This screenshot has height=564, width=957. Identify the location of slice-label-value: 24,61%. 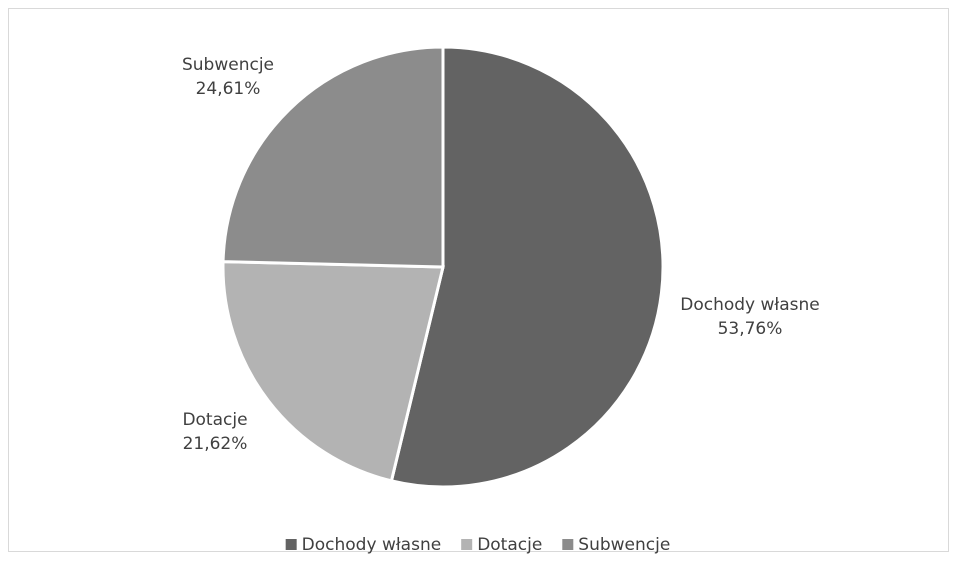
(228, 89).